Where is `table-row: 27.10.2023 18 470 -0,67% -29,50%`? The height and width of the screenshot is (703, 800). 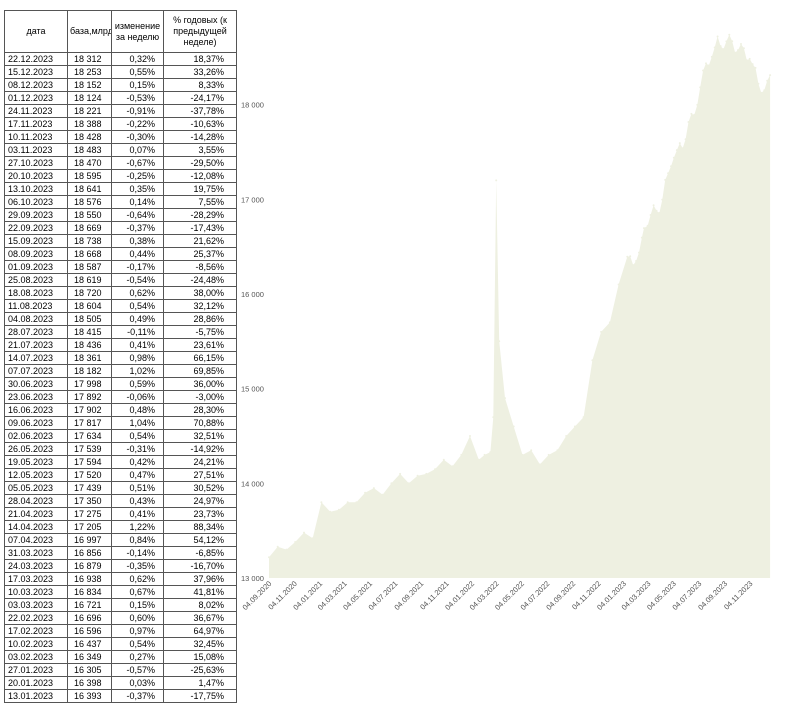 table-row: 27.10.2023 18 470 -0,67% -29,50% is located at coordinates (120, 163).